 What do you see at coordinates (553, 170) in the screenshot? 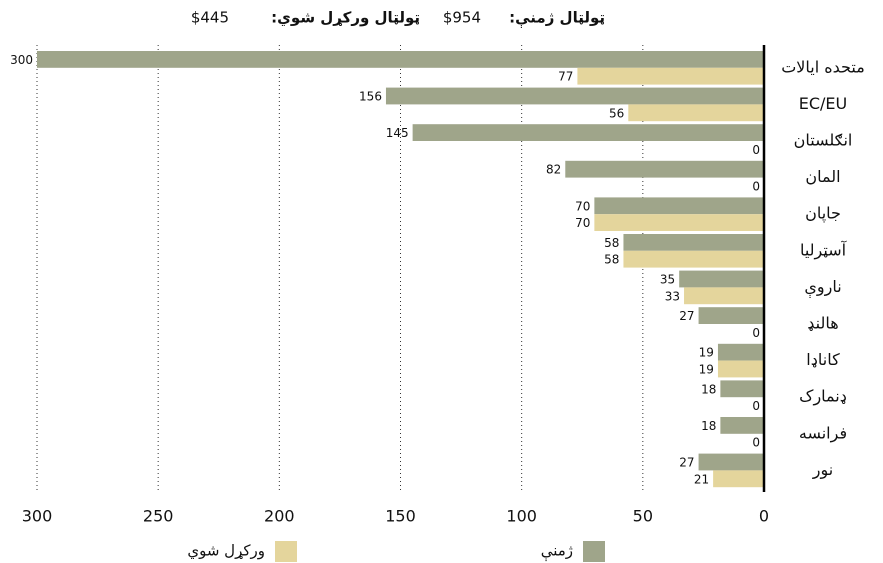
I see `value-label: 82` at bounding box center [553, 170].